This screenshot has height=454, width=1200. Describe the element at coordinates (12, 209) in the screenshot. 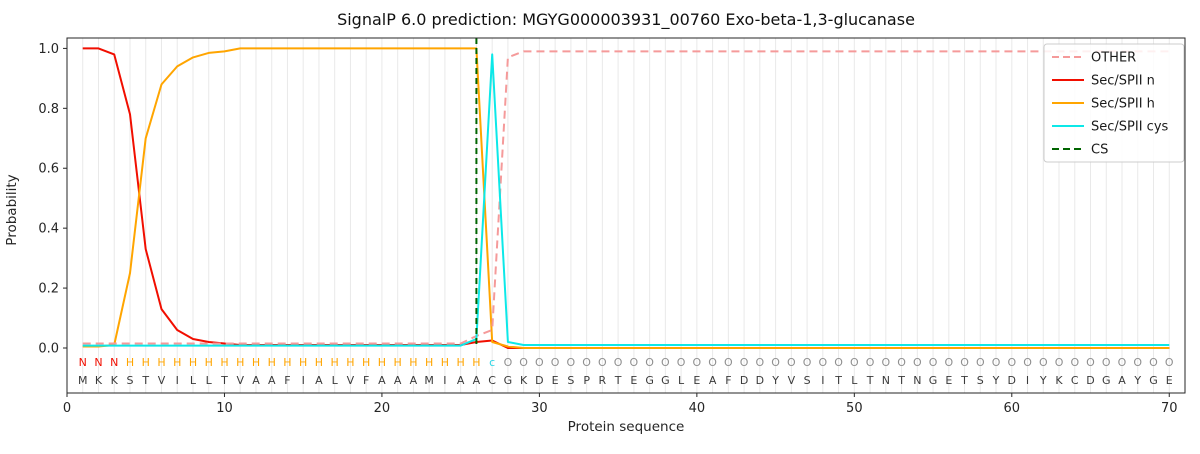

I see `y-axis-label: Probability` at that location.